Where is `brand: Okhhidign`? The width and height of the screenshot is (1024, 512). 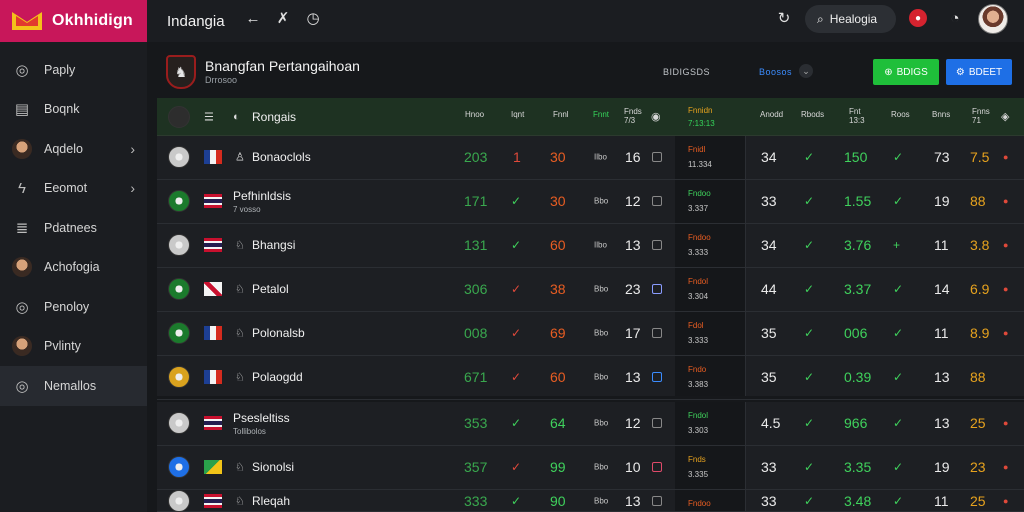
brand: Okhhidign is located at coordinates (73, 21).